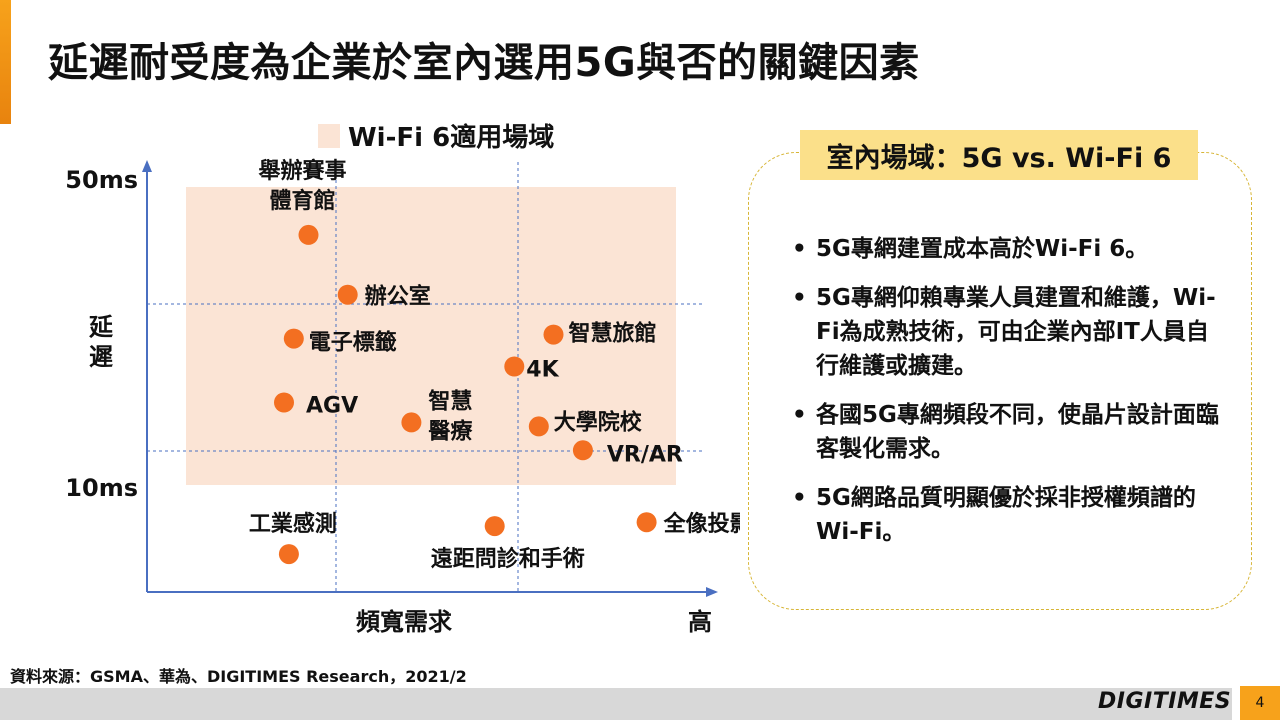  What do you see at coordinates (613, 334) in the screenshot?
I see `data-point-label: 智慧旅館` at bounding box center [613, 334].